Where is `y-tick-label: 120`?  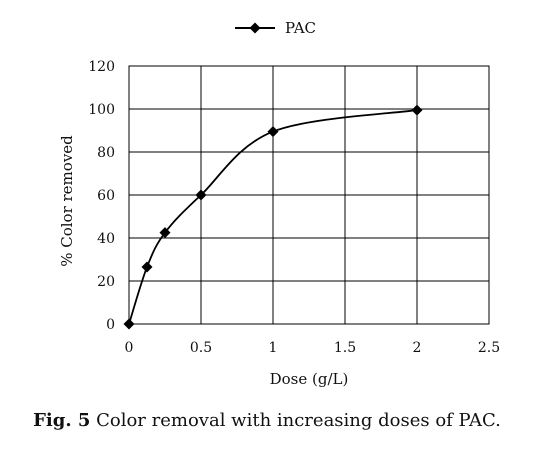
y-tick-label: 120 is located at coordinates (101, 67).